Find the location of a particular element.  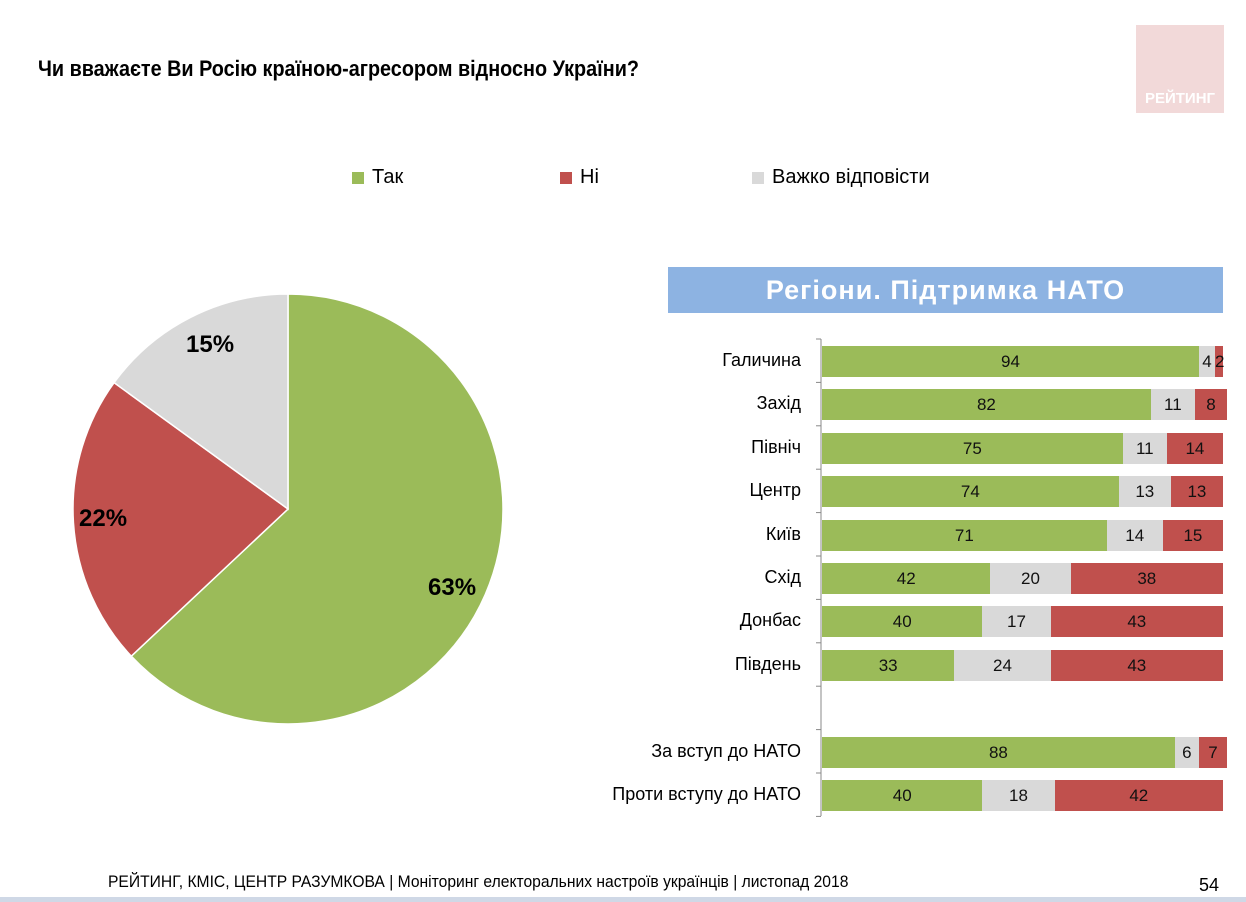

bar-segment-Так: 71 is located at coordinates (964, 535).